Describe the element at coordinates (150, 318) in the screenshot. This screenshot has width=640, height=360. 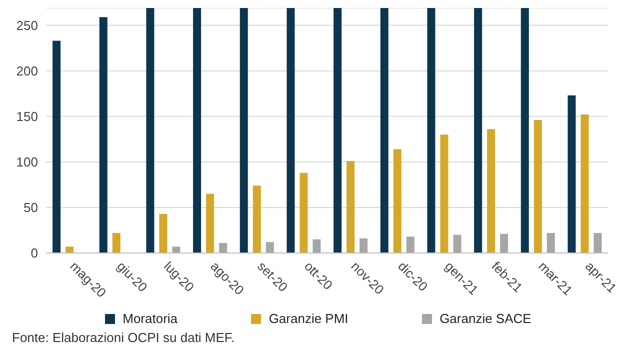
I see `legend-label: Moratoria` at that location.